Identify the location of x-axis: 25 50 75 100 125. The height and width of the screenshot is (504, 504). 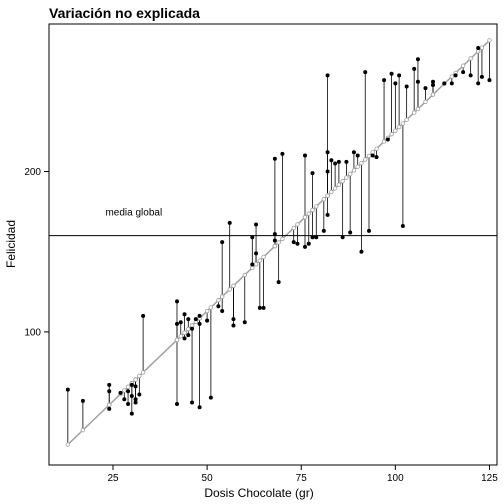
(302, 474).